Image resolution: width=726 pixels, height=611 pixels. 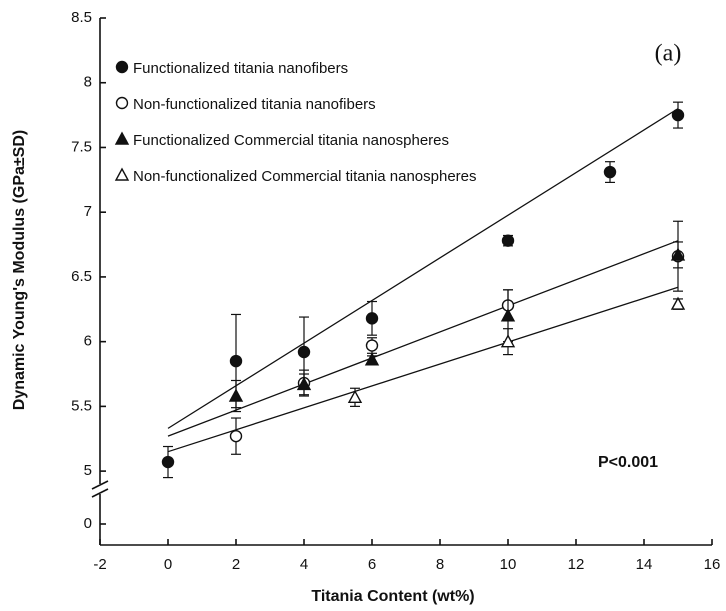 What do you see at coordinates (372, 564) in the screenshot?
I see `x-tick-label: 6` at bounding box center [372, 564].